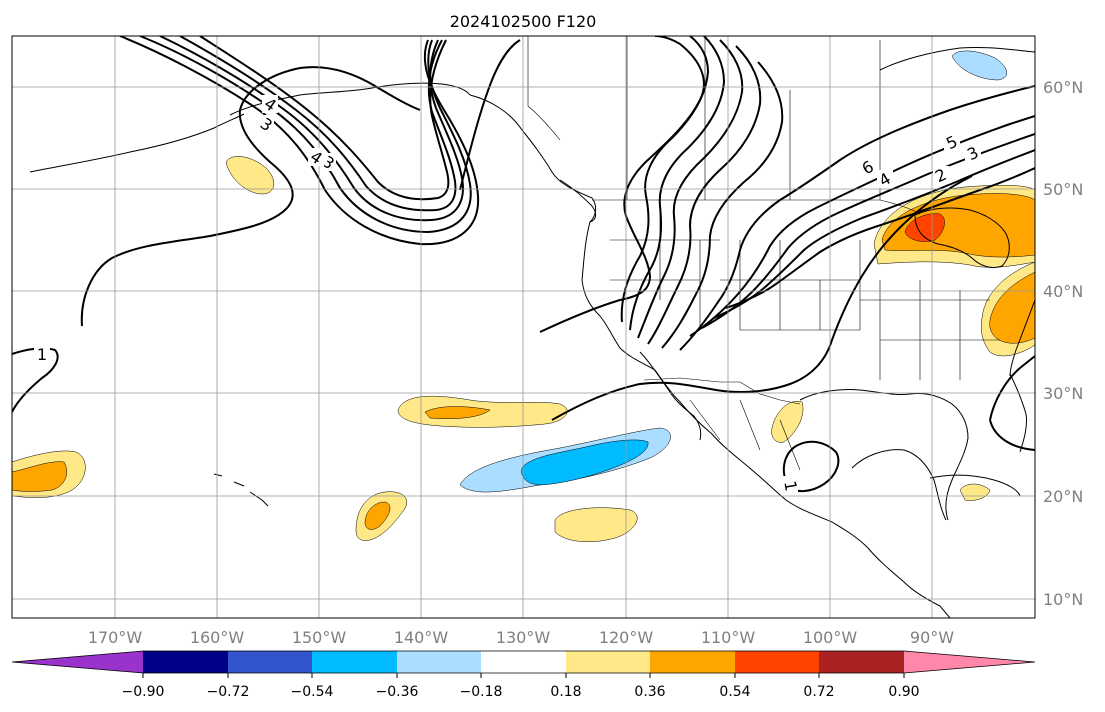 The image size is (1105, 712). What do you see at coordinates (523, 637) in the screenshot?
I see `longitude-label: 130°W` at bounding box center [523, 637].